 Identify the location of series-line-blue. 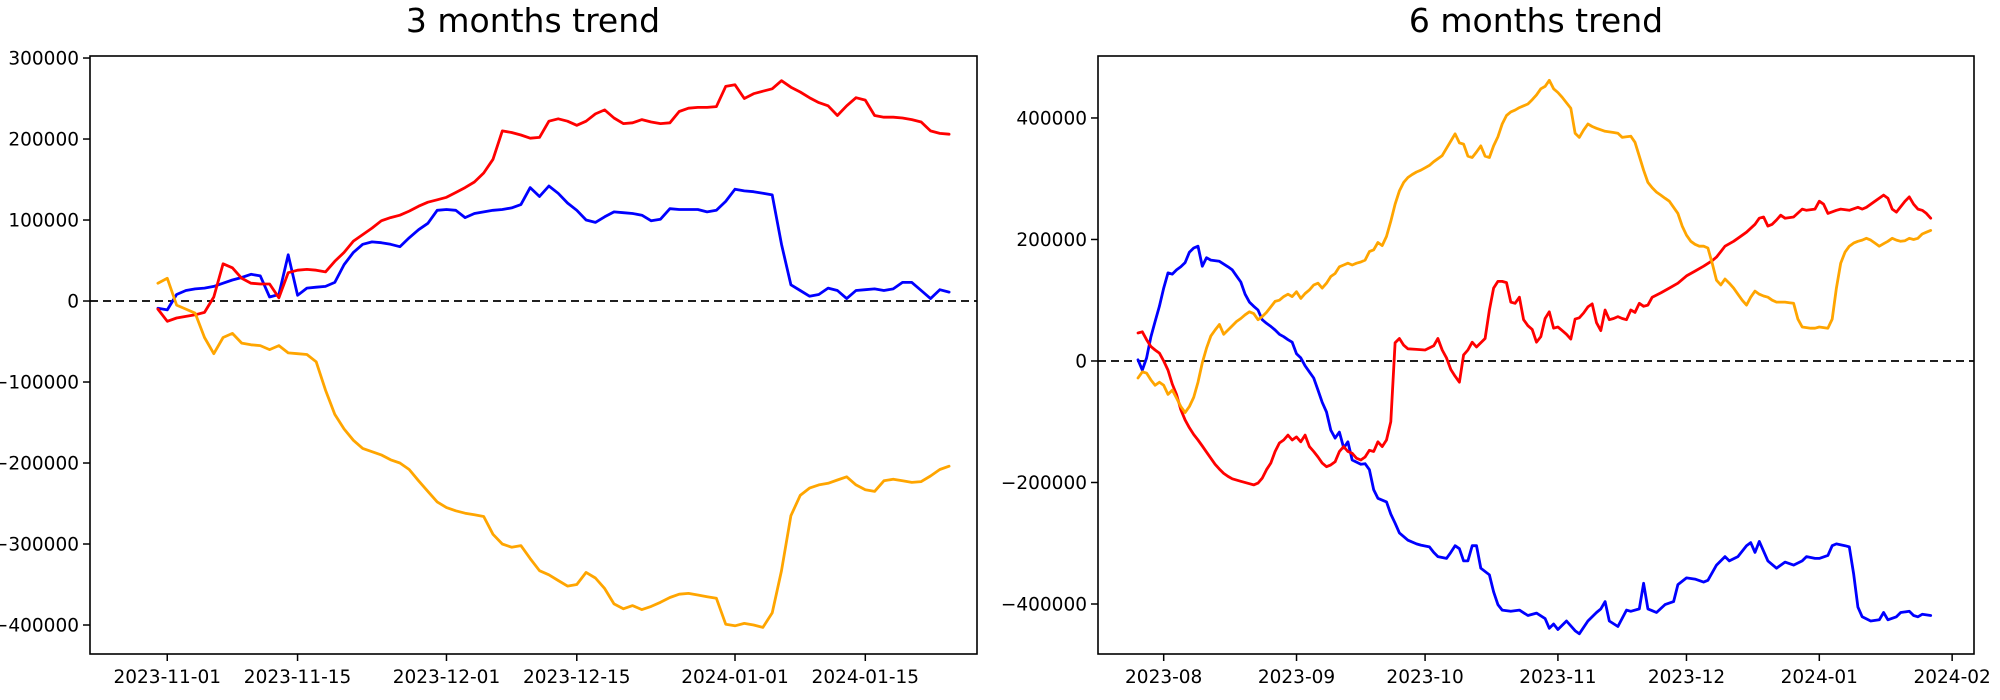
(553, 248).